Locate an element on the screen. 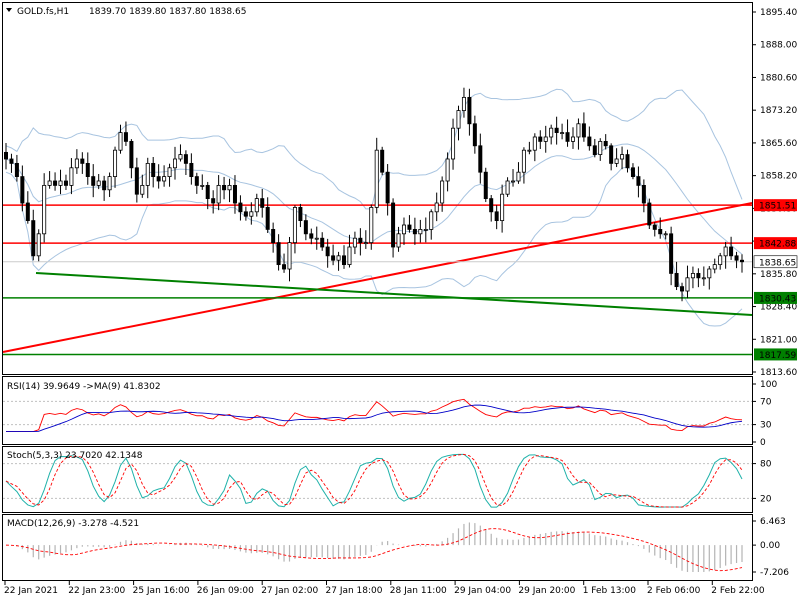 This screenshot has width=800, height=600. rsi-panel-frame is located at coordinates (377, 410).